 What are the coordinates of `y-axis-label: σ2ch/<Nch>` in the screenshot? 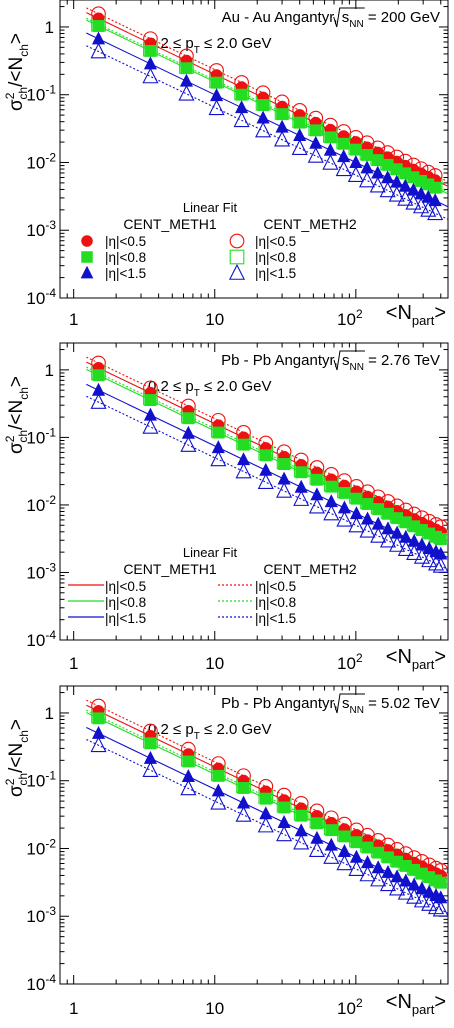 It's located at (17, 72).